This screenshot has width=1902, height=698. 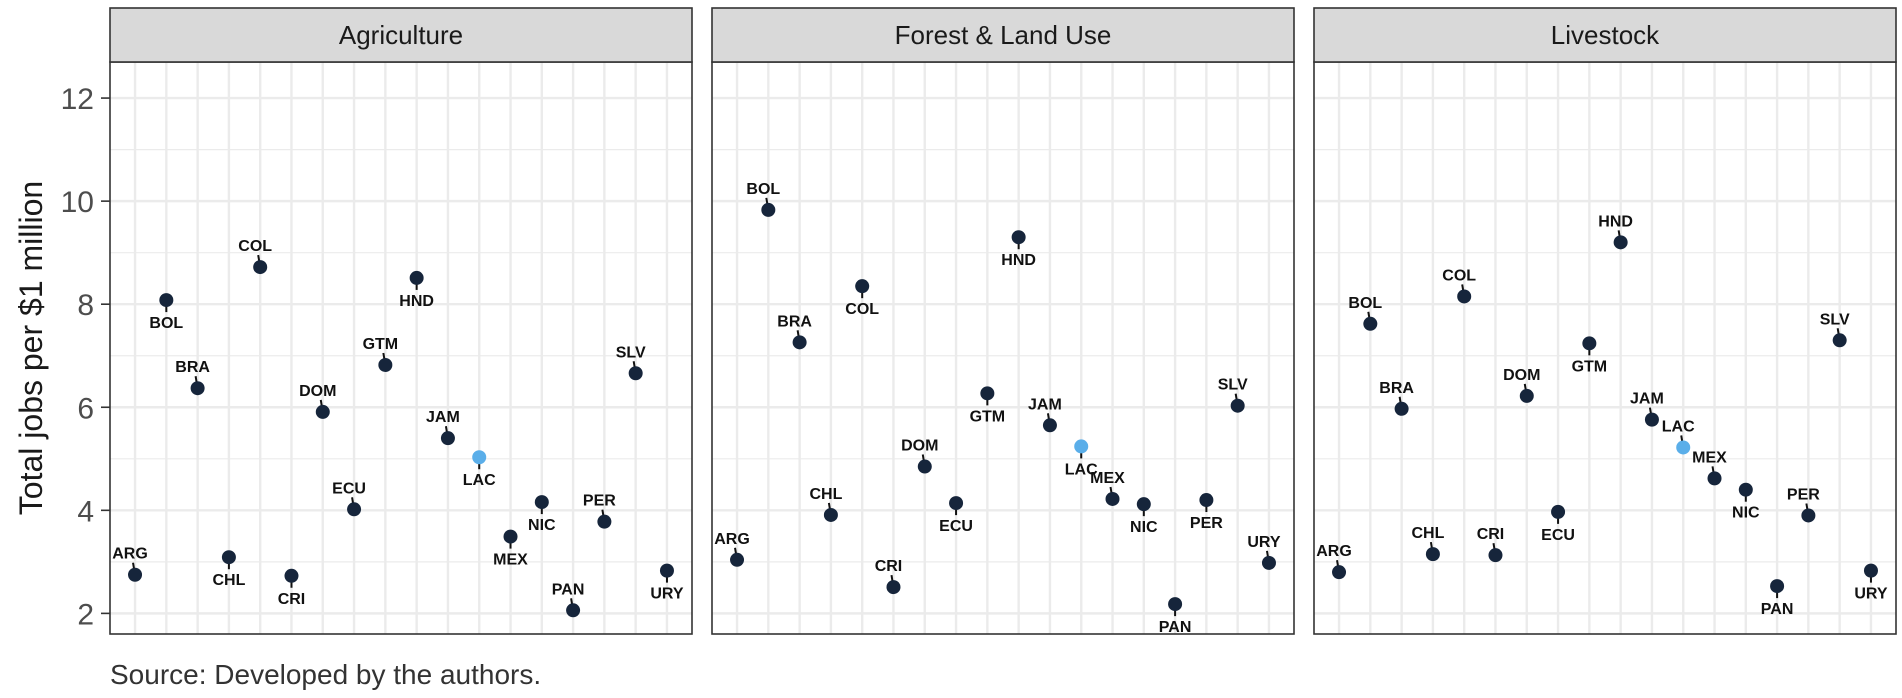 I want to click on y-tick-label: 12, so click(x=77, y=99).